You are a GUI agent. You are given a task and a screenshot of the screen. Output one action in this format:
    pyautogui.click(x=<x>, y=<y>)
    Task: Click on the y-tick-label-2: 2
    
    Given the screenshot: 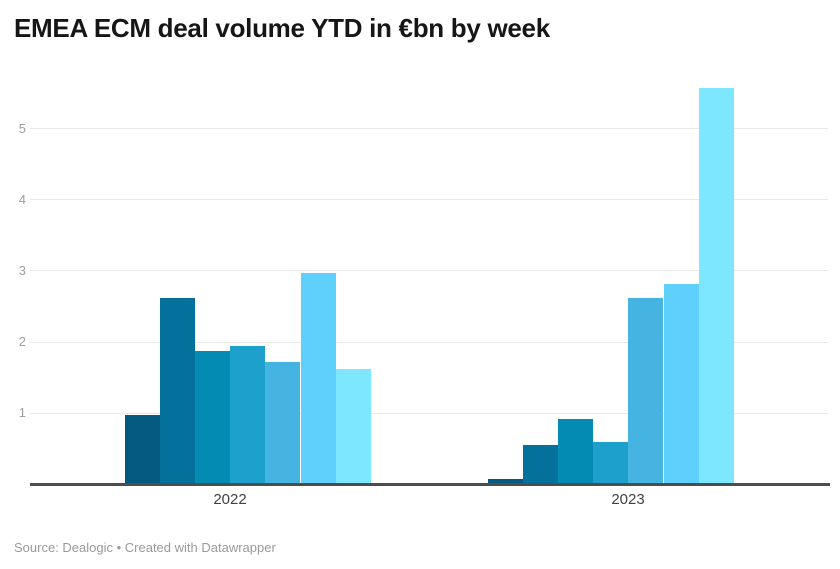 What is the action you would take?
    pyautogui.click(x=22, y=342)
    